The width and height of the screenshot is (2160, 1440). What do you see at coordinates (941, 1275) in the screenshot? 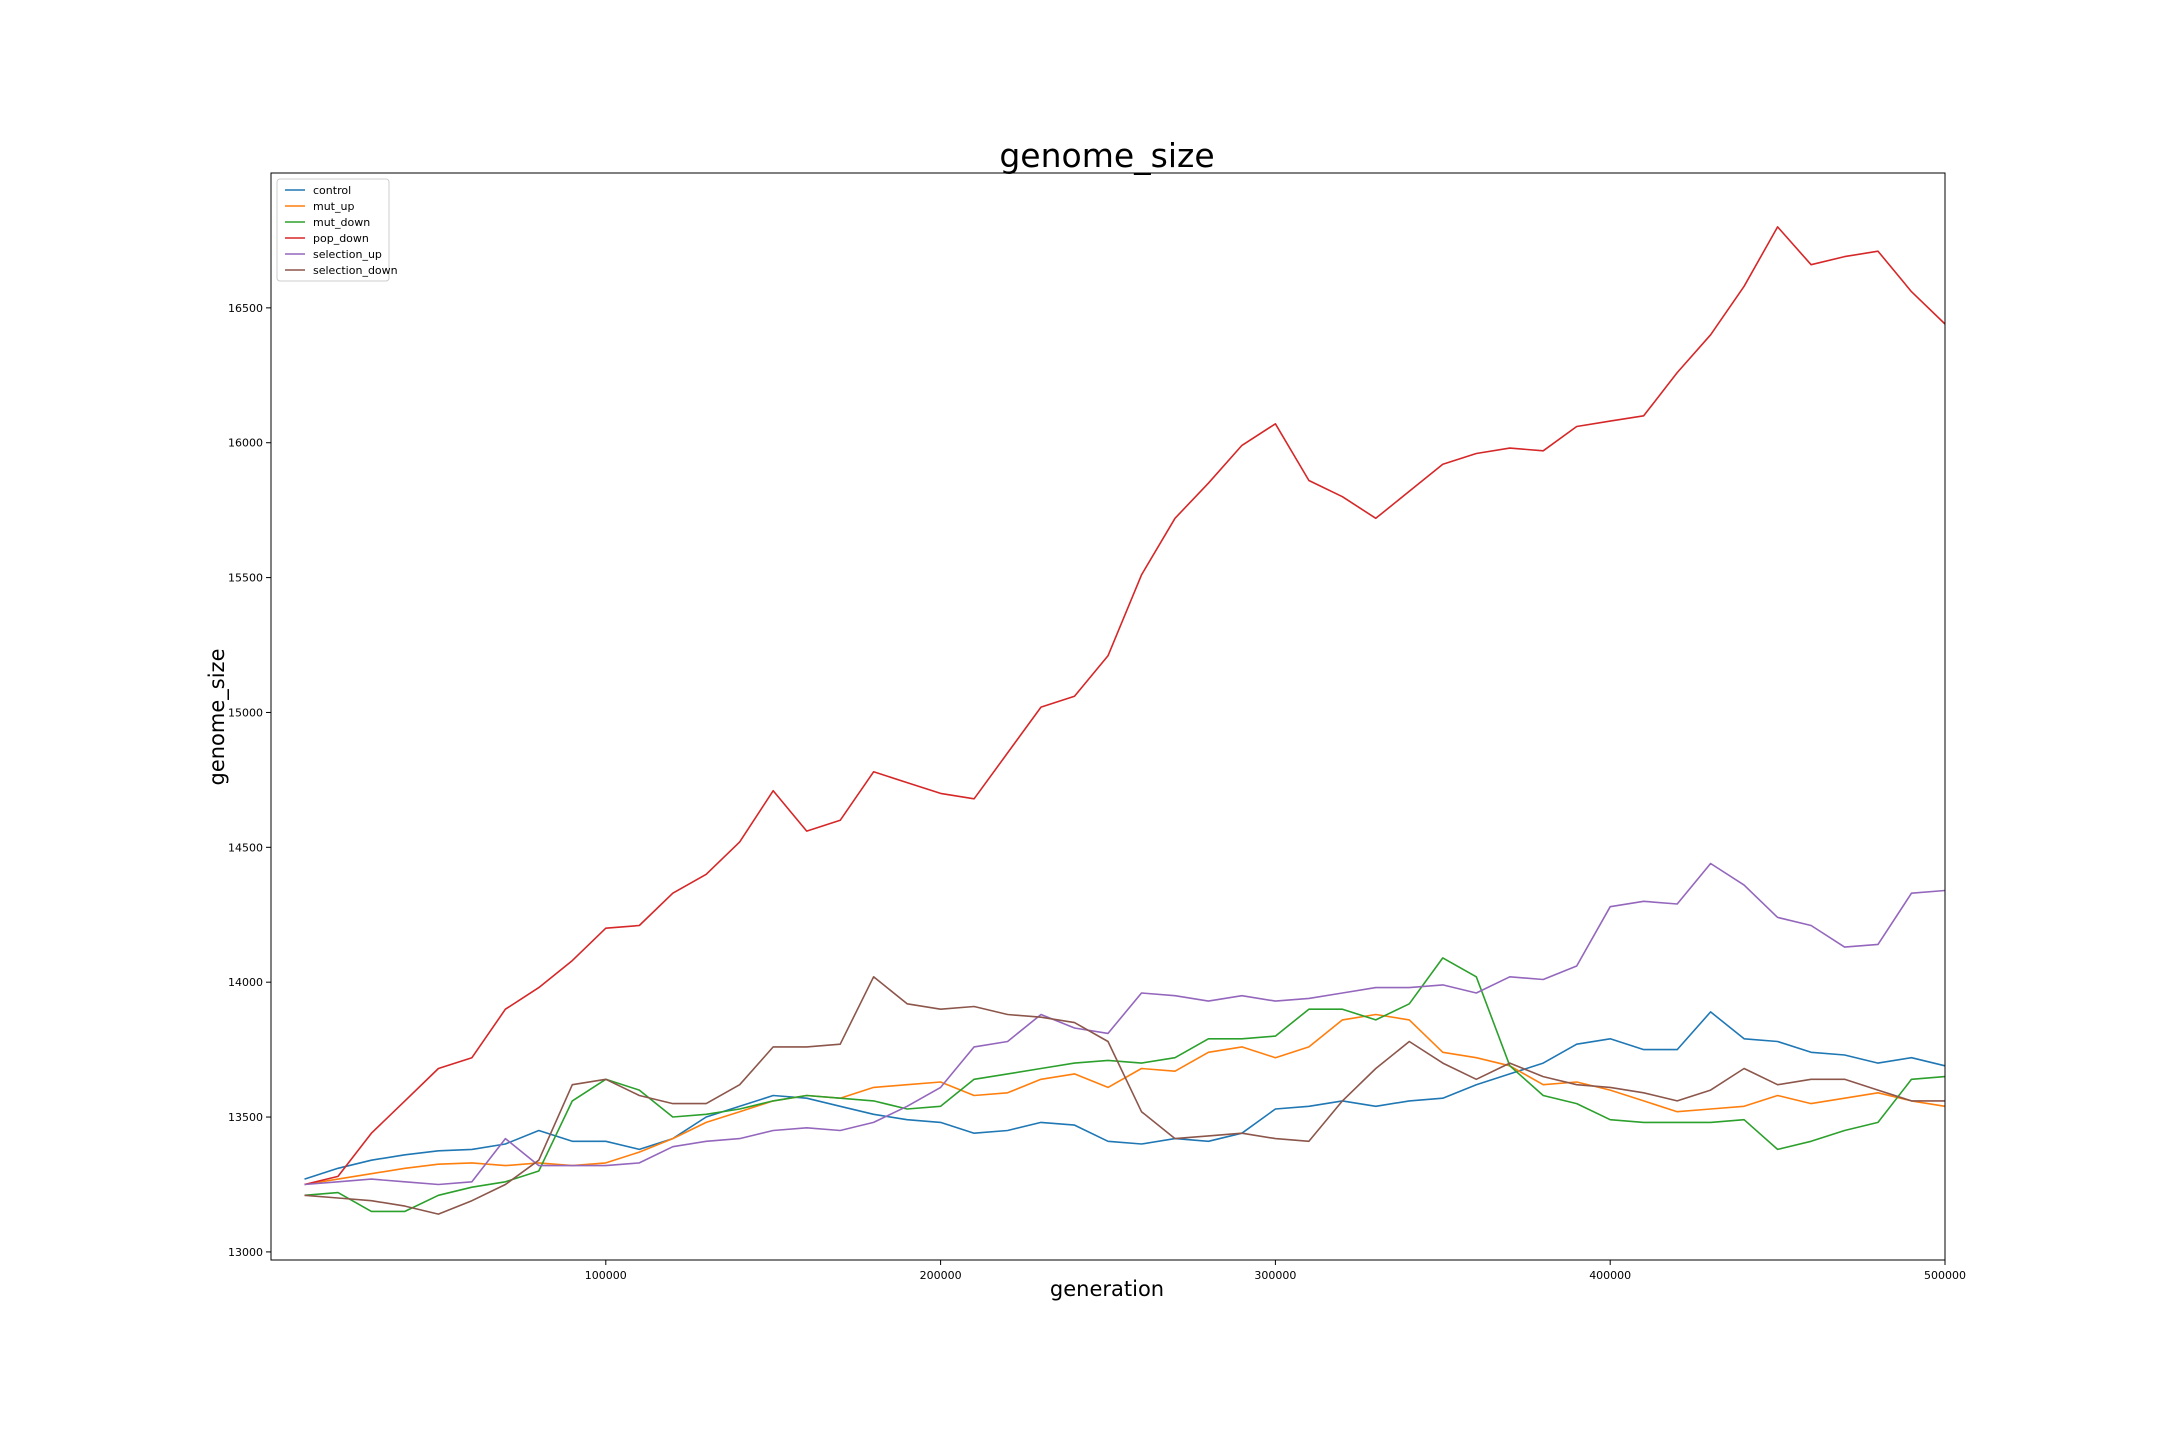
I see `x-tick-label: 200000` at bounding box center [941, 1275].